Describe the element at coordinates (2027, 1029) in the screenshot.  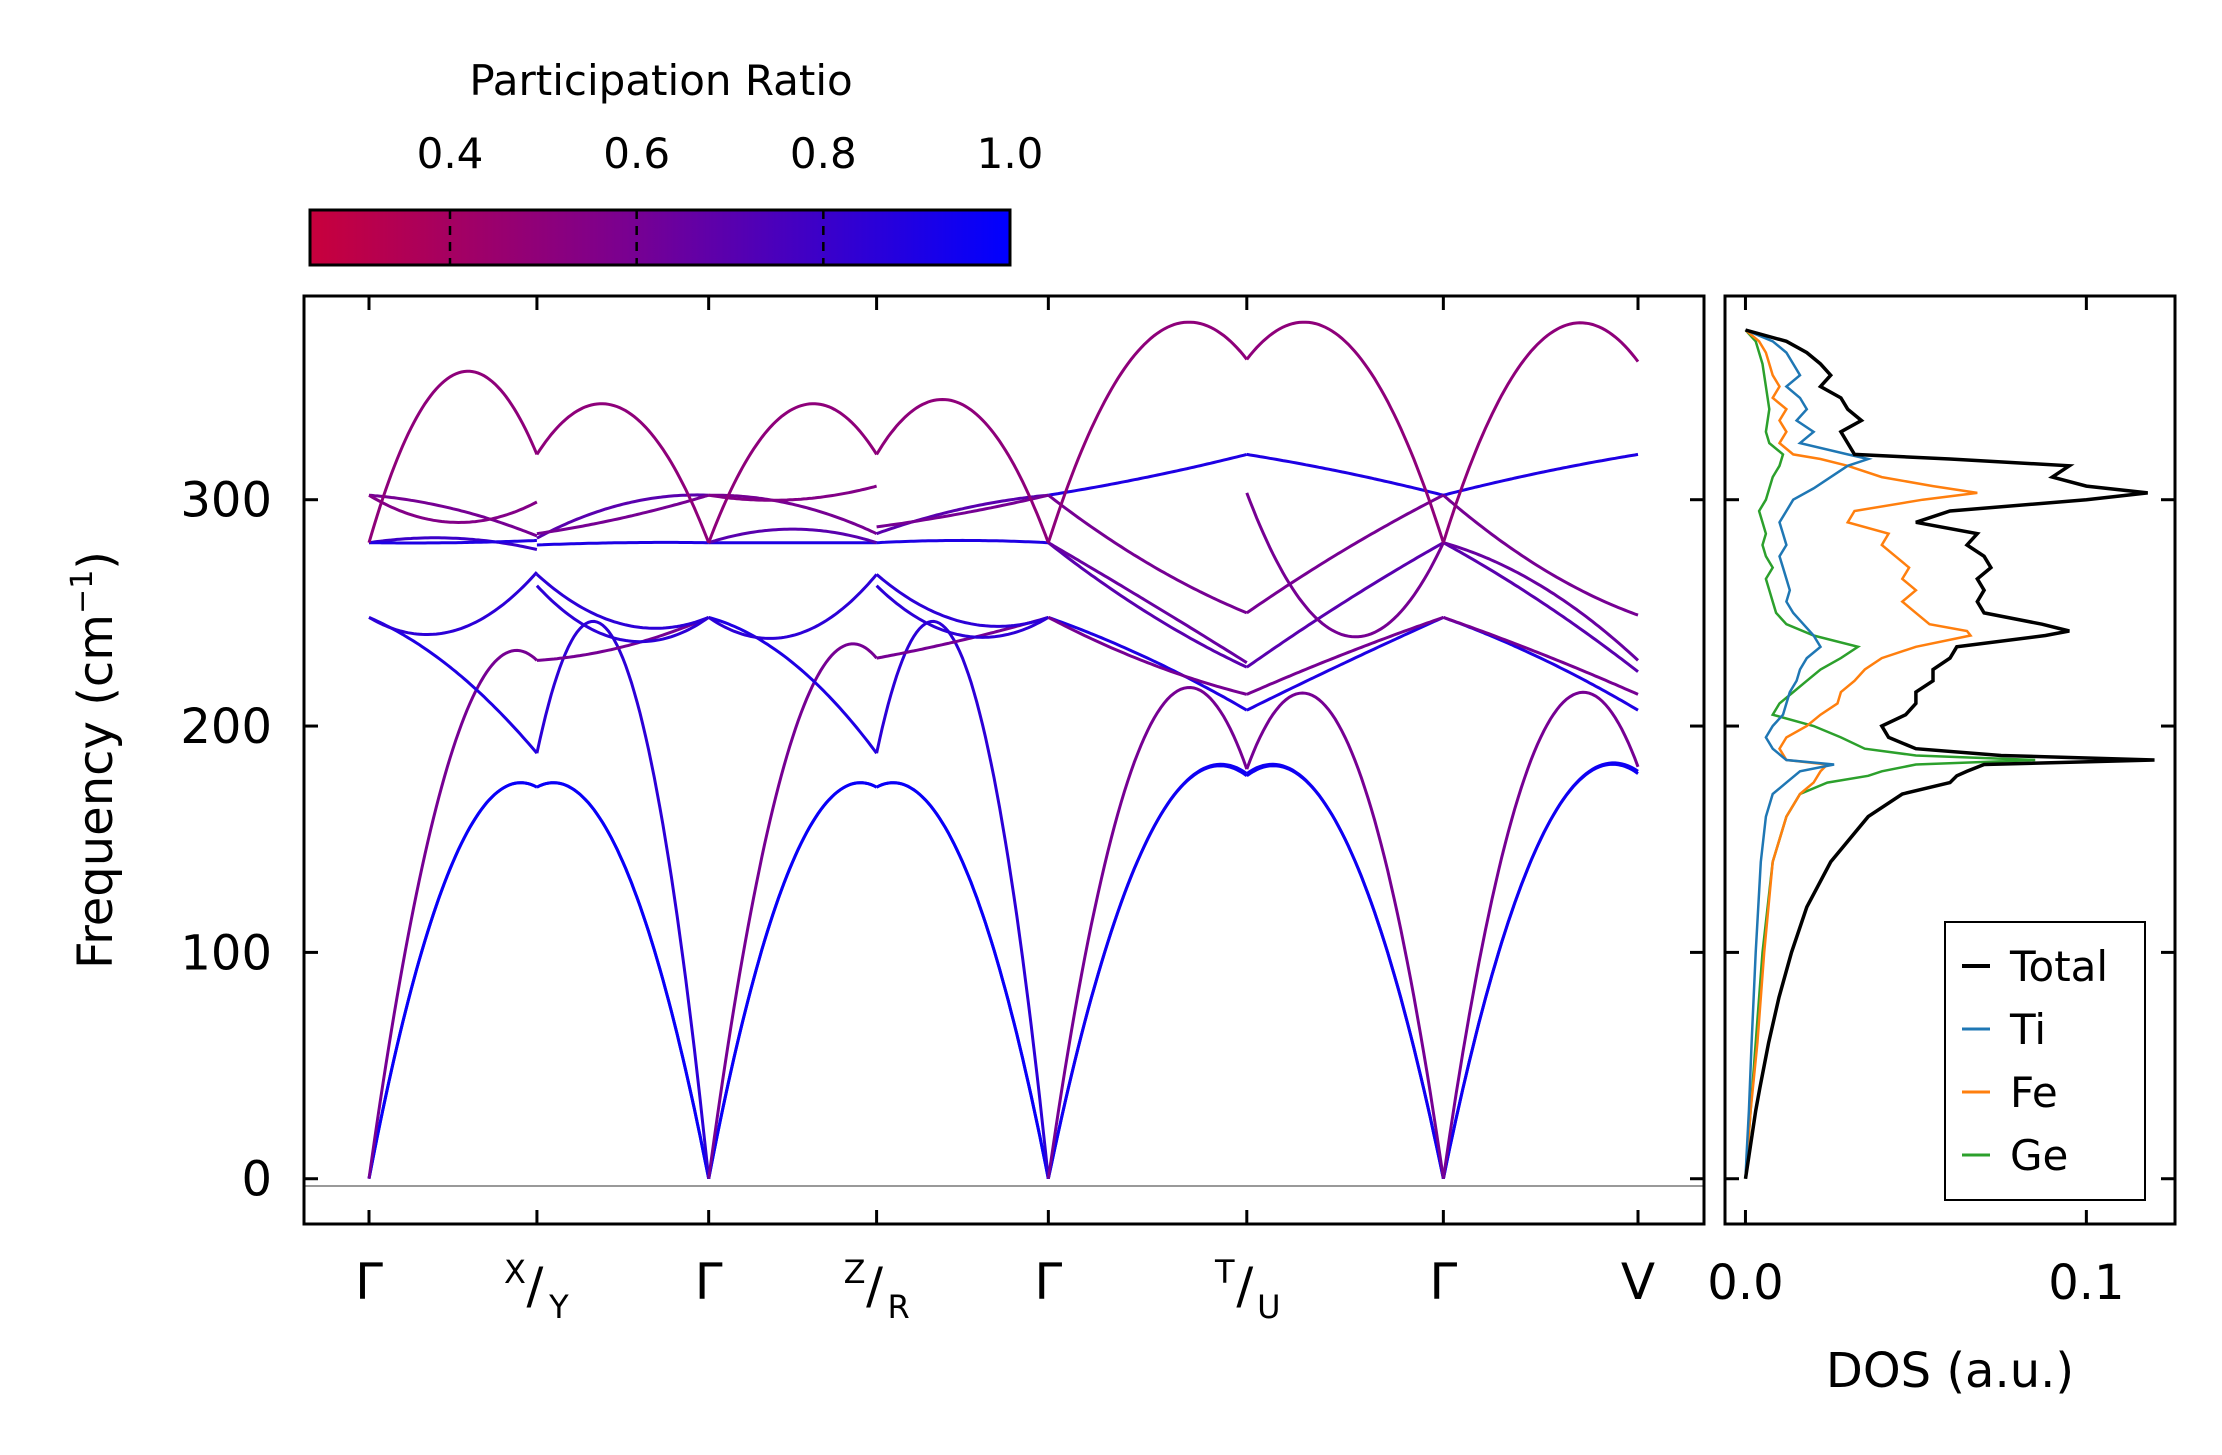
I see `legend-label-ti: Ti` at that location.